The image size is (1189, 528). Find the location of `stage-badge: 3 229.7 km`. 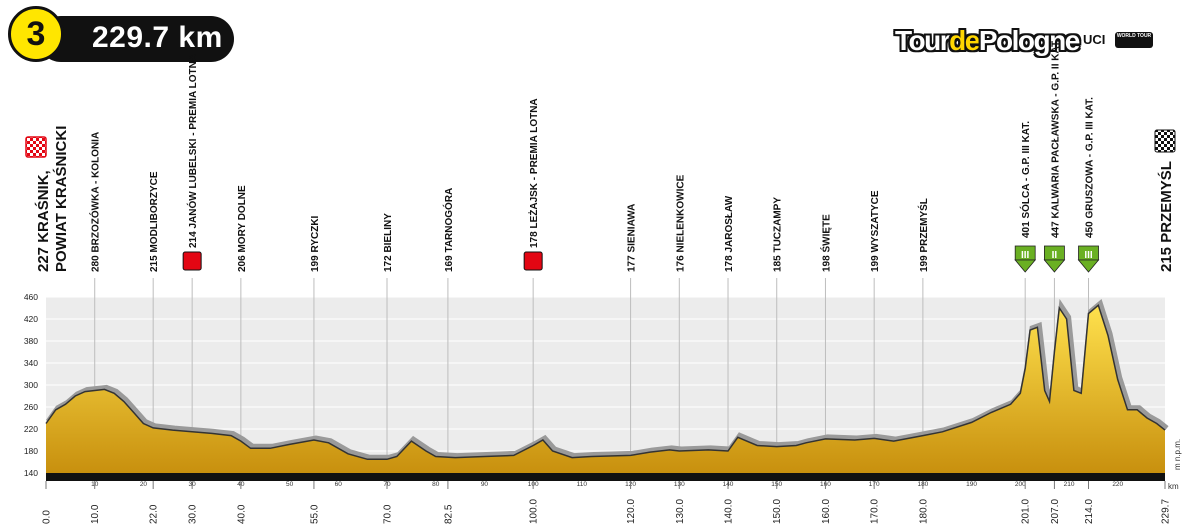

stage-badge: 3 229.7 km is located at coordinates (122, 34).